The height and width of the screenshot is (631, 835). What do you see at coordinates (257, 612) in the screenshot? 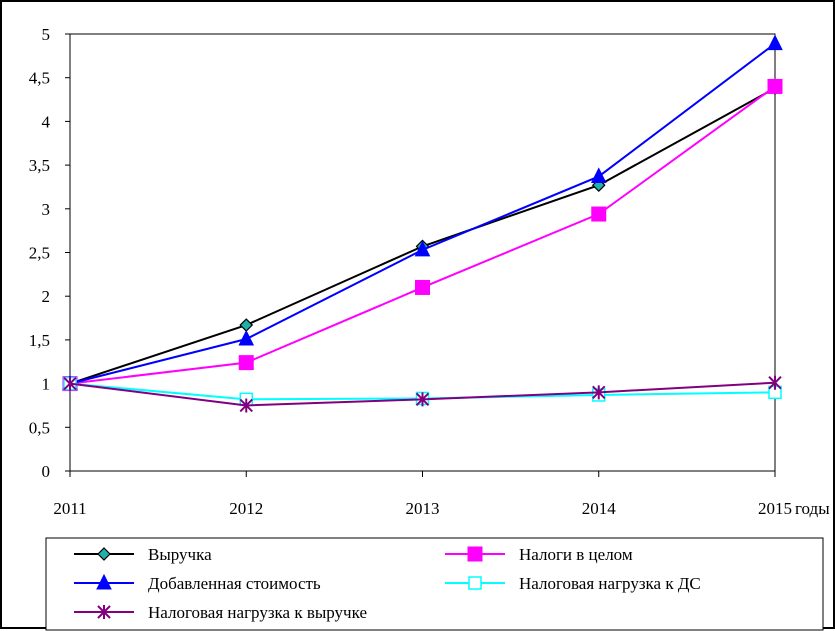
I see `legend-label: Налоговая нагрузка к выручке` at bounding box center [257, 612].